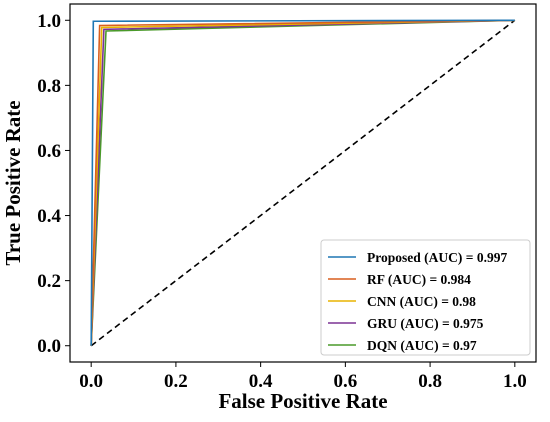 The width and height of the screenshot is (550, 422). Describe the element at coordinates (261, 381) in the screenshot. I see `x-tick-label: 0.4` at that location.